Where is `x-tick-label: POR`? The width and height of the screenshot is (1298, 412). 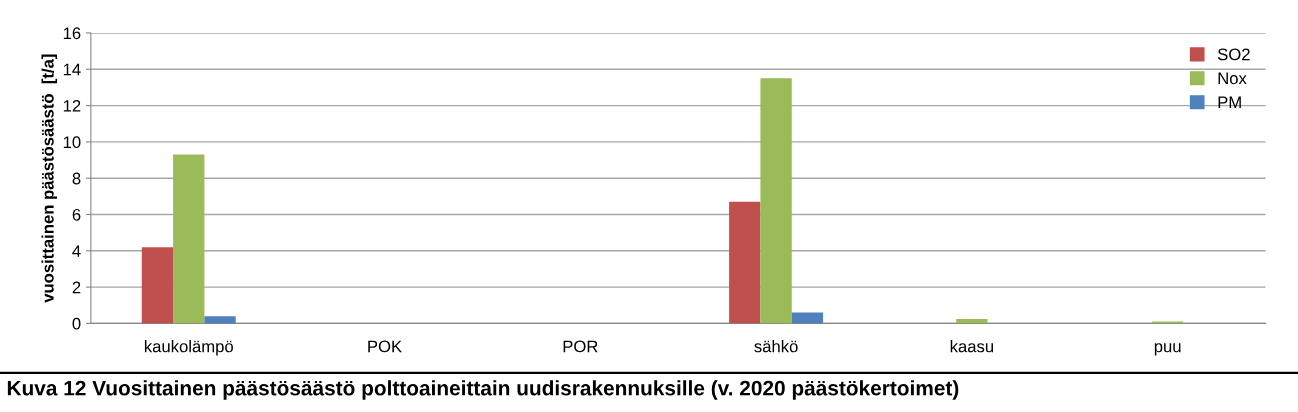 x-tick-label: POR is located at coordinates (580, 346).